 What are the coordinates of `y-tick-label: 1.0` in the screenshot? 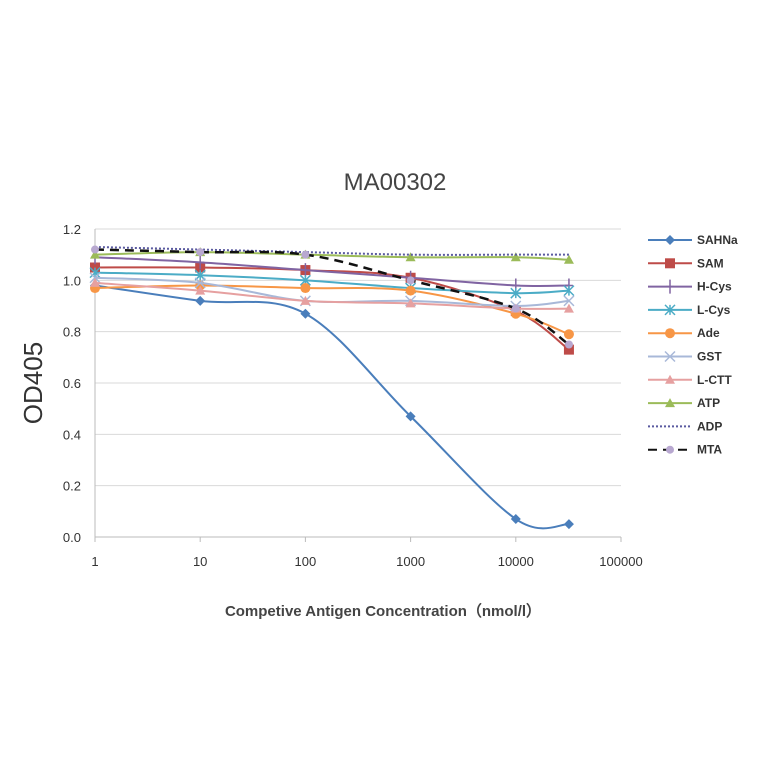 It's located at (72, 280).